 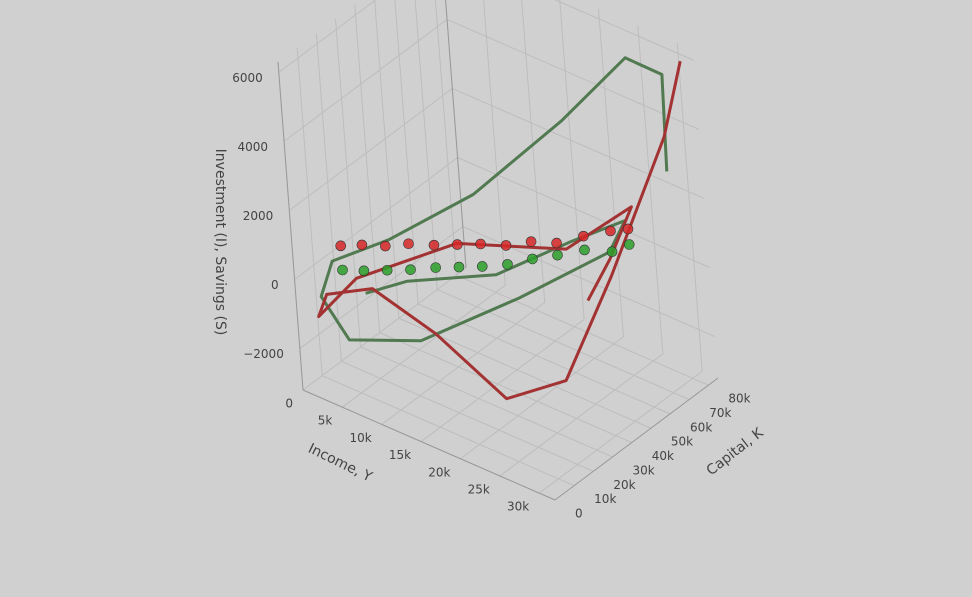 I want to click on y-tick-label: 60k, so click(x=701, y=427).